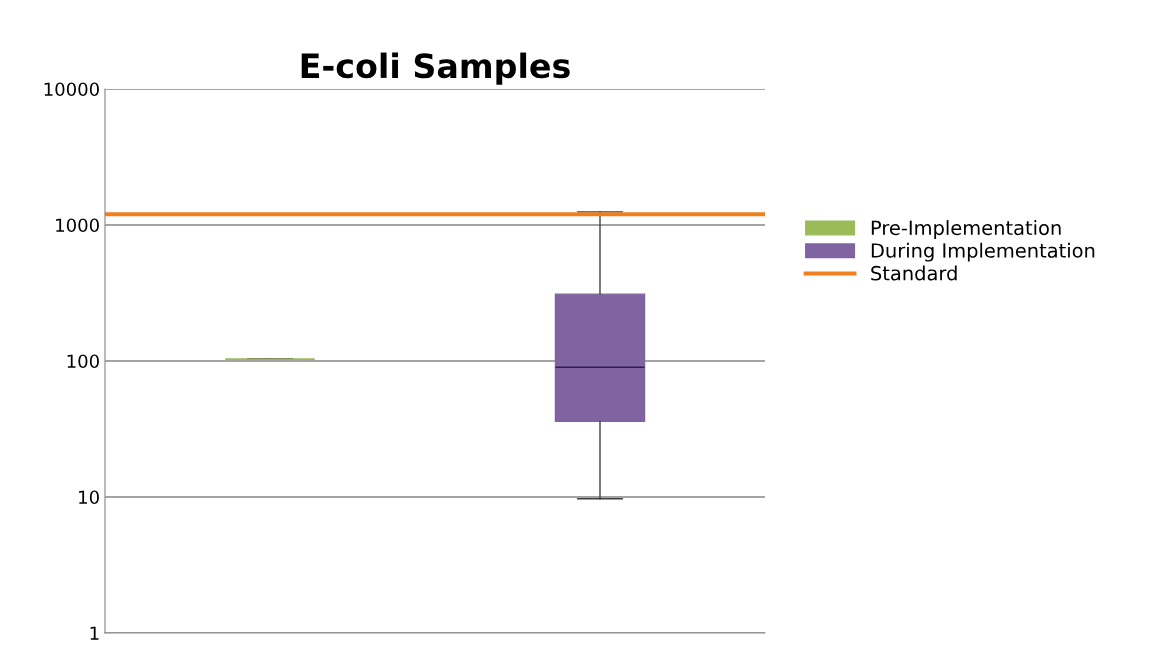 This screenshot has height=648, width=1153. What do you see at coordinates (914, 273) in the screenshot?
I see `legend-label: Standard` at bounding box center [914, 273].